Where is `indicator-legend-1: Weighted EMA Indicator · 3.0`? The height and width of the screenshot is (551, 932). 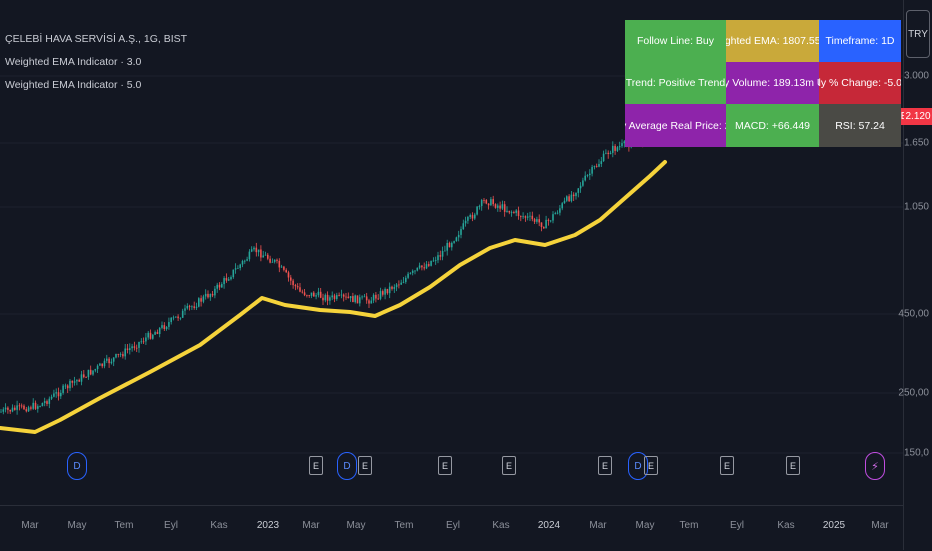 indicator-legend-1: Weighted EMA Indicator · 3.0 is located at coordinates (73, 62).